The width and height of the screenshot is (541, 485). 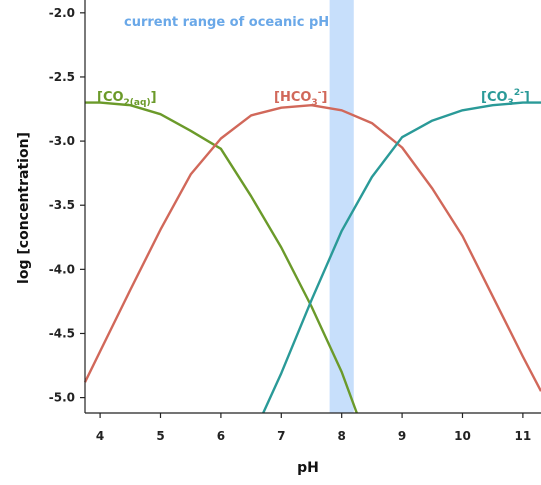 I want to click on series-label-part: 2(aq), so click(x=137, y=103).